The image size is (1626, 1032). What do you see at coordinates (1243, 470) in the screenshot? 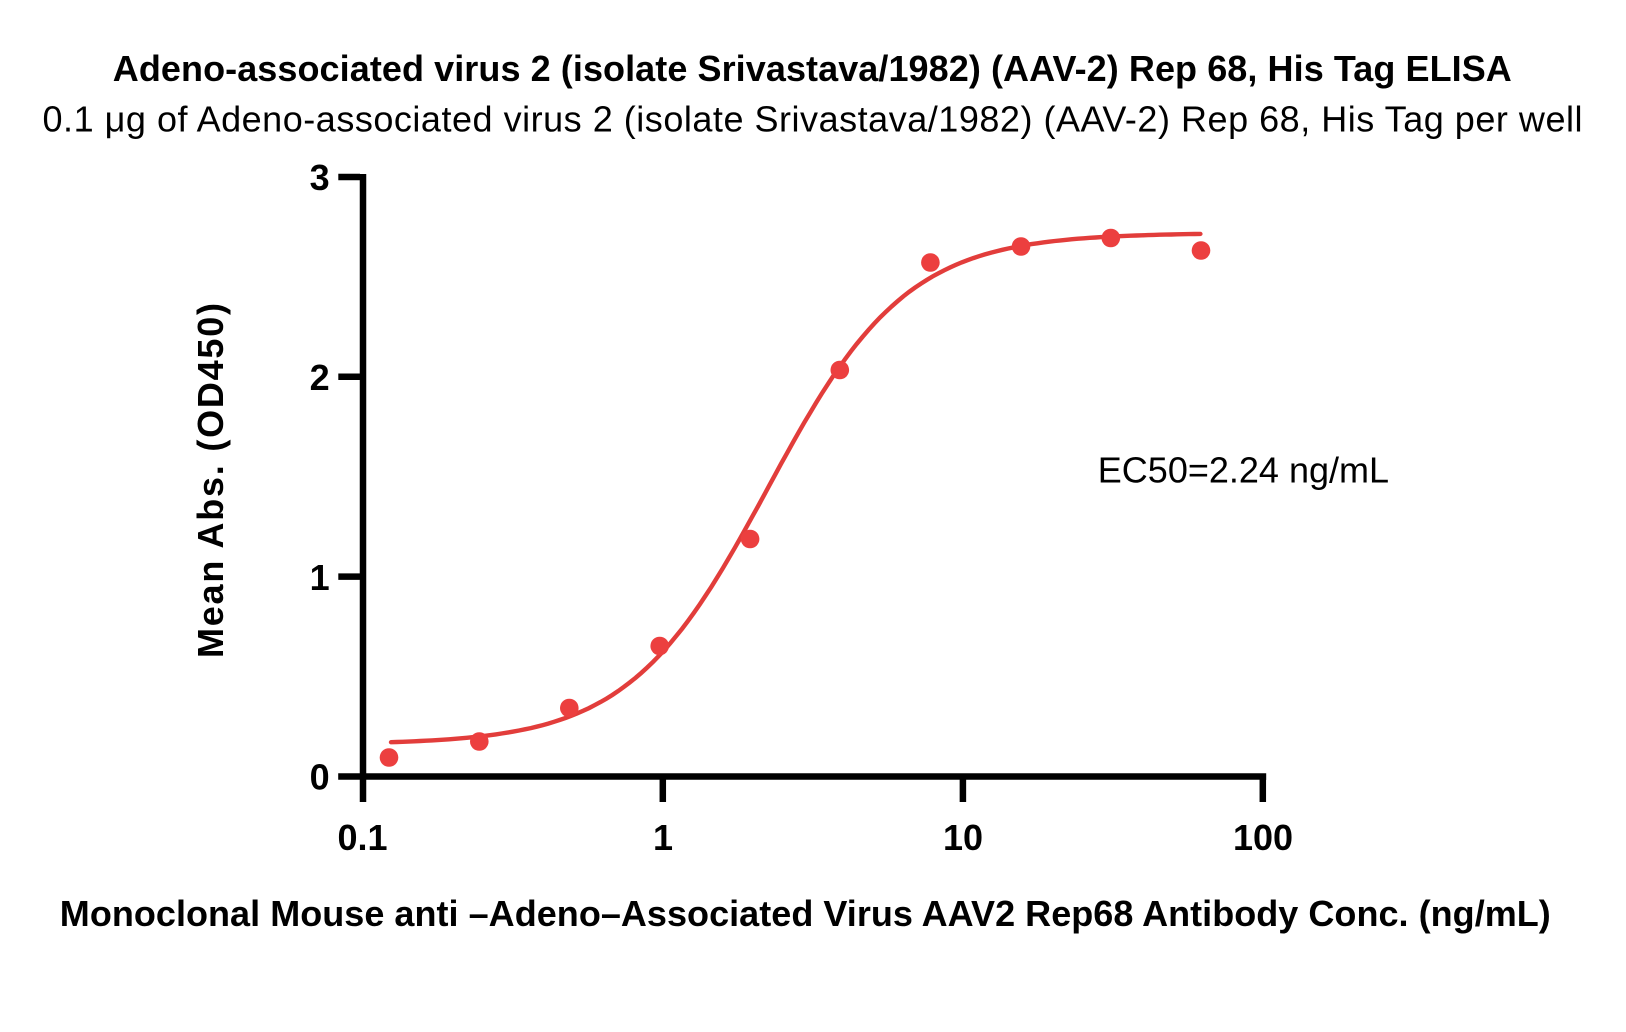
I see `svg-text: EC50=2.24 ng/mL` at bounding box center [1243, 470].